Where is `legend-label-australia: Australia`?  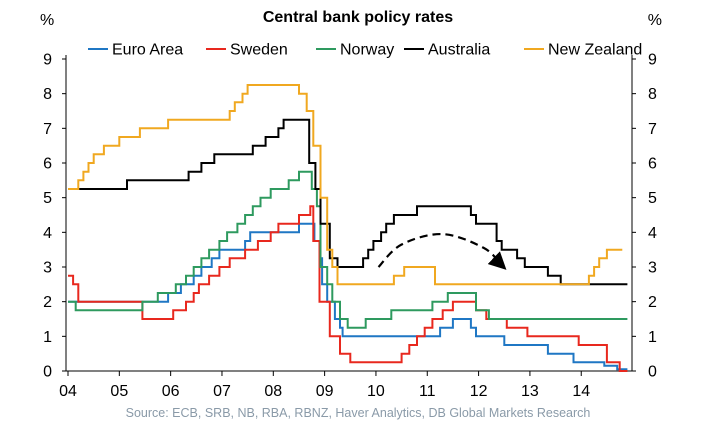
legend-label-australia: Australia is located at coordinates (459, 50).